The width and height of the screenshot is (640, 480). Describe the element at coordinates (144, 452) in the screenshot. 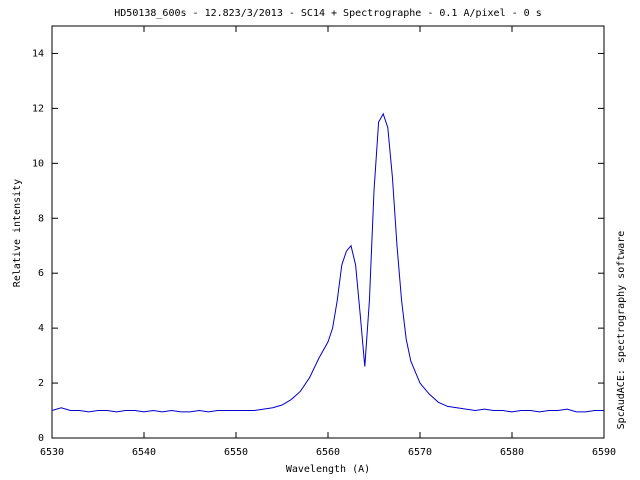

I see `x-tick-label: 6540` at that location.